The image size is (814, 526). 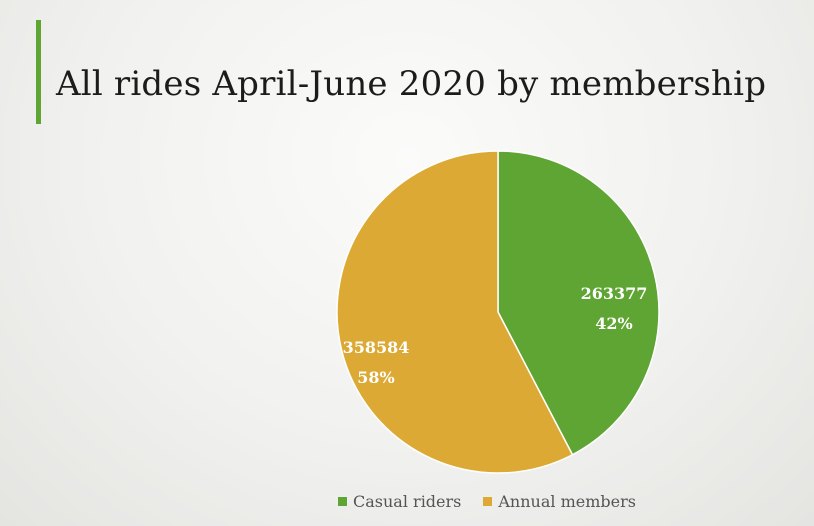 What do you see at coordinates (376, 347) in the screenshot?
I see `data-label-value-annual-members: 358584` at bounding box center [376, 347].